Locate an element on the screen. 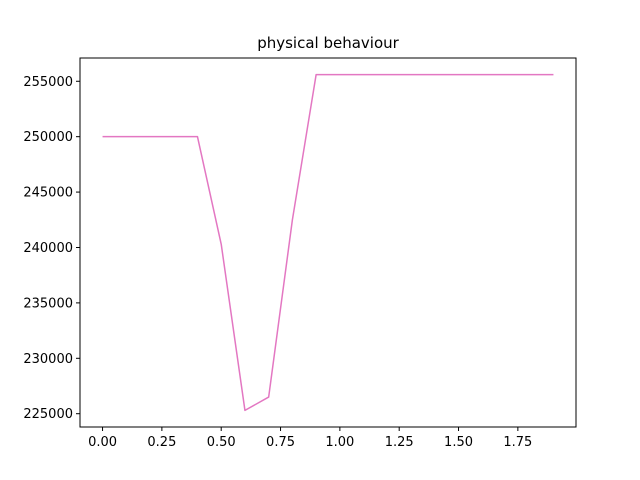 Image resolution: width=640 pixels, height=480 pixels. chart-title: physical behaviour is located at coordinates (328, 43).